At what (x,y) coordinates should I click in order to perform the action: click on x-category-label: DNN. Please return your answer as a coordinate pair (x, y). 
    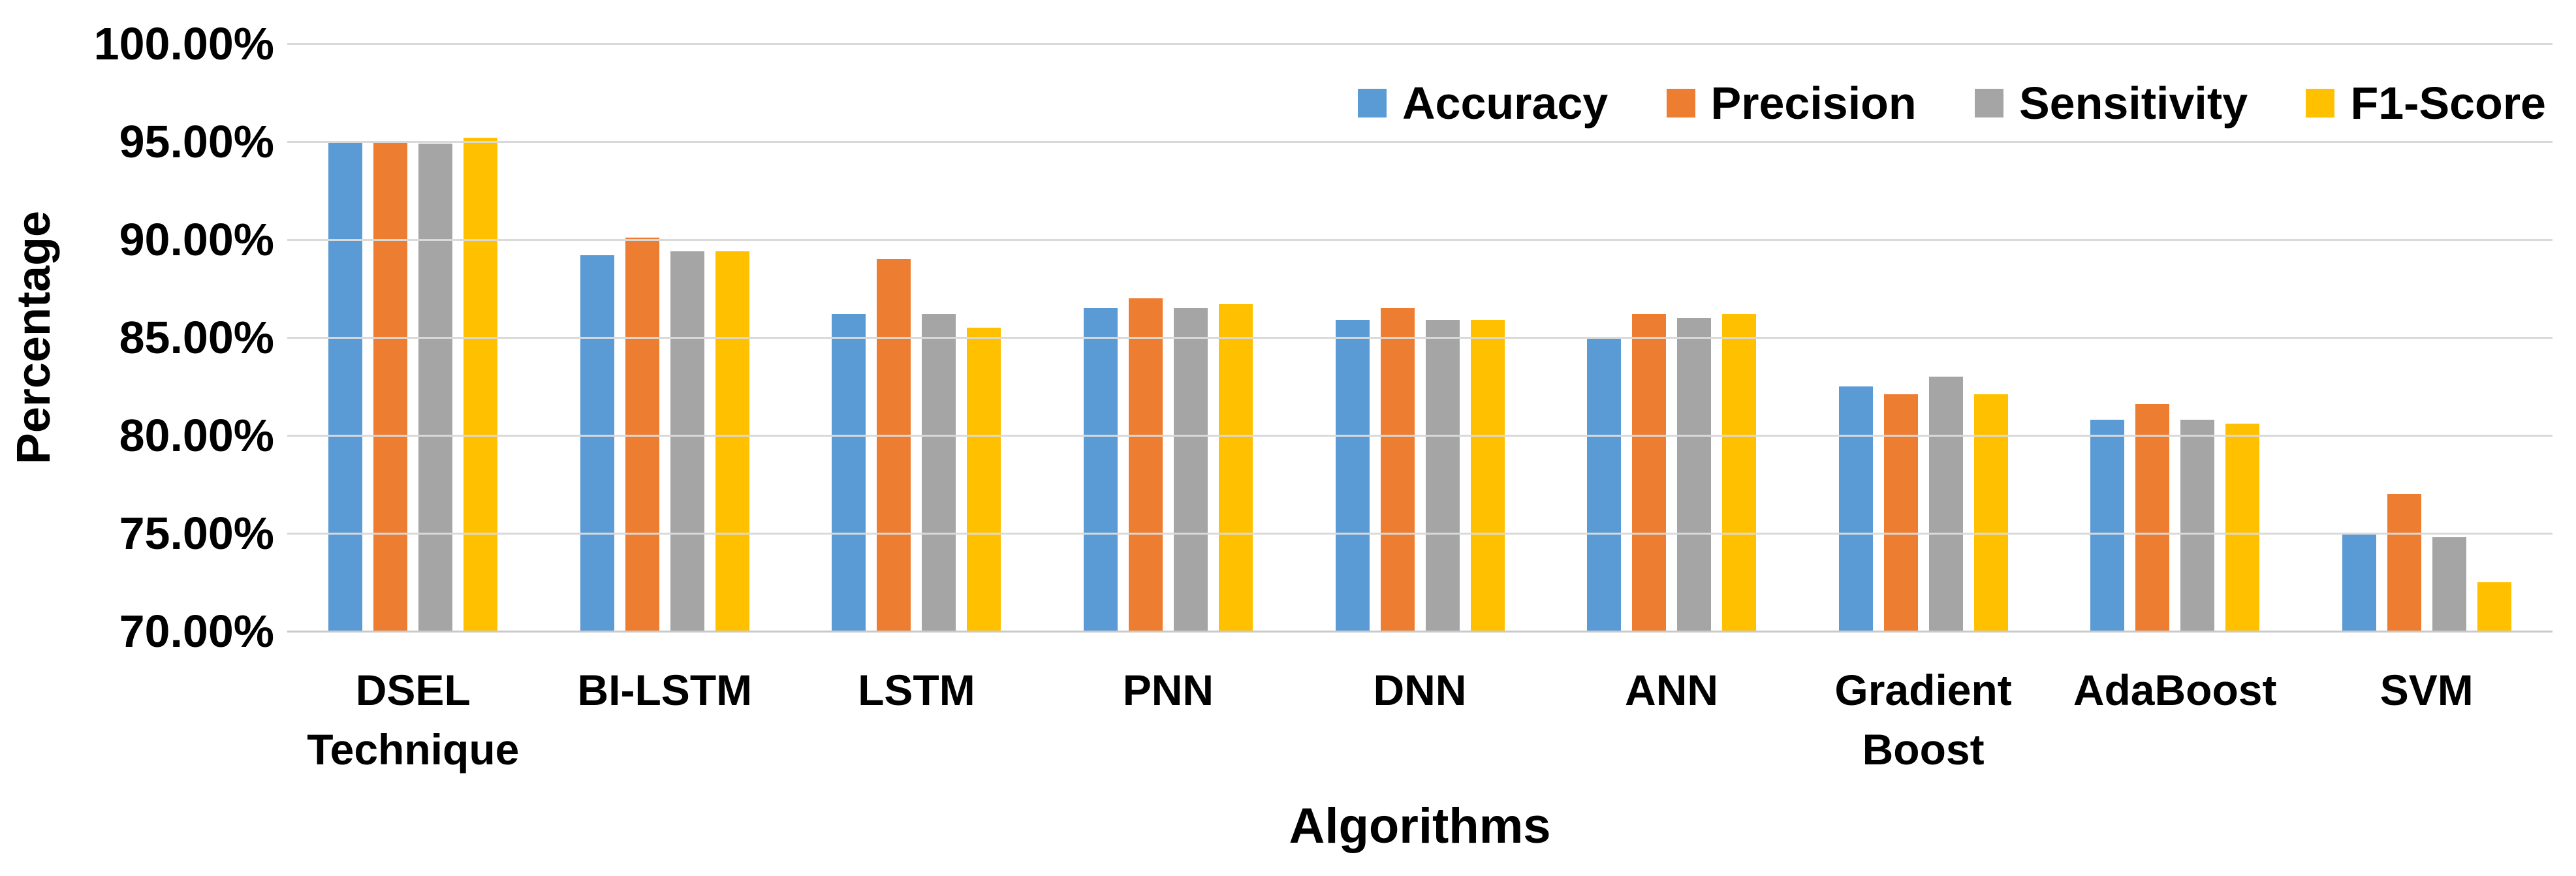
    Looking at the image, I should click on (1420, 690).